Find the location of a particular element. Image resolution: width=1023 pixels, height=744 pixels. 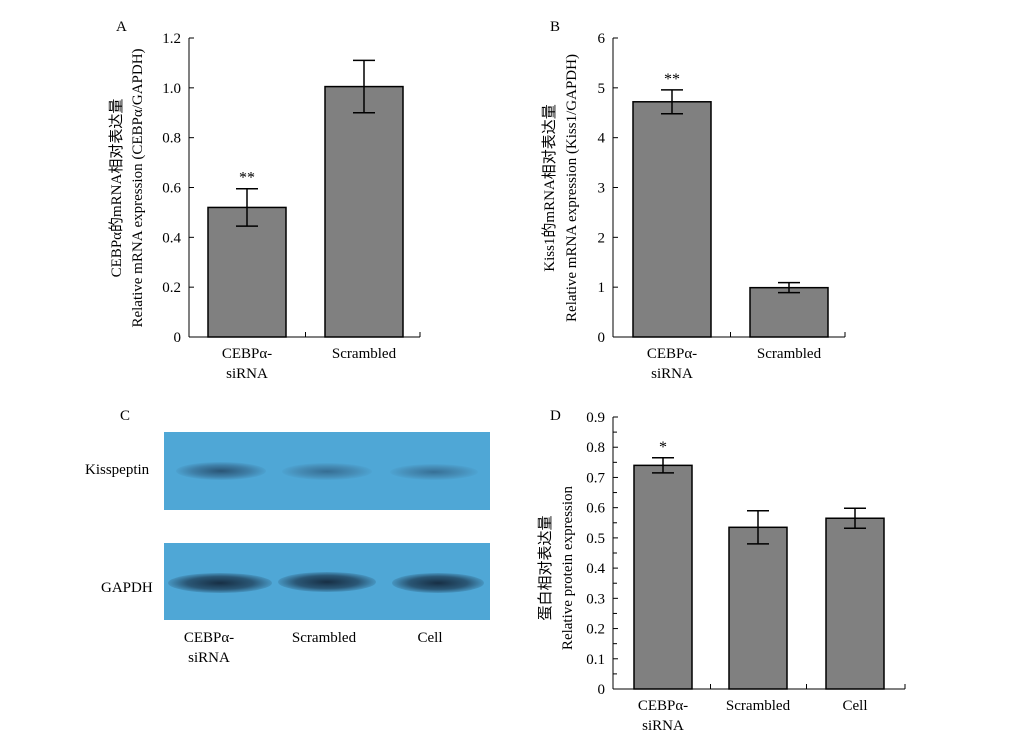

y-tick-label-b: 6 is located at coordinates (602, 39).